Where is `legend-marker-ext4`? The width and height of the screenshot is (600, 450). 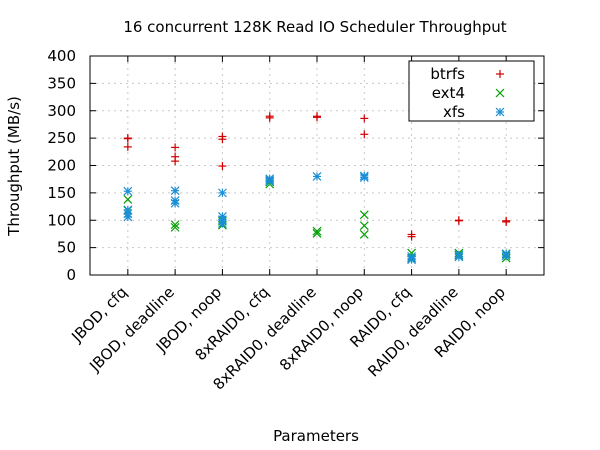
legend-marker-ext4 is located at coordinates (500, 93).